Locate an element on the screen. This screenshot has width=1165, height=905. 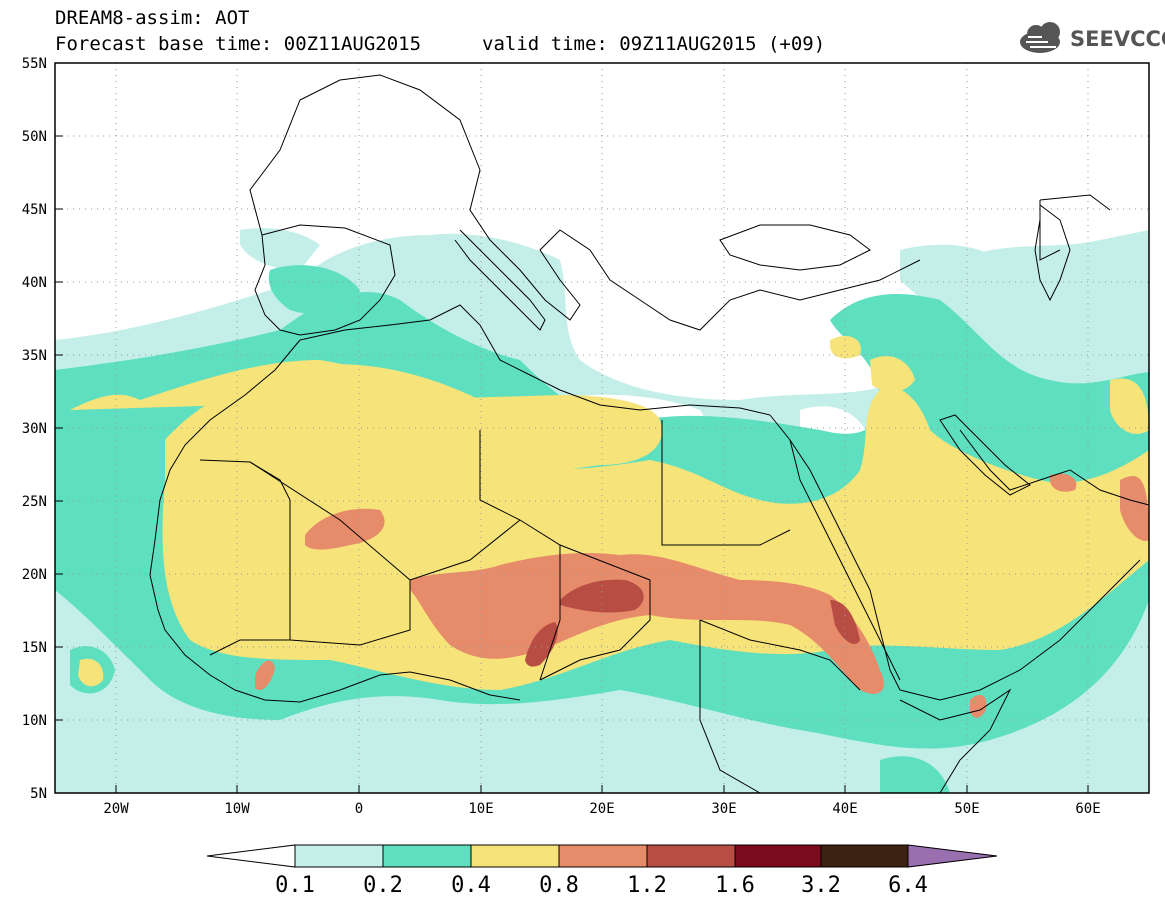
logo-text: SEEVCCC is located at coordinates (1117, 39).